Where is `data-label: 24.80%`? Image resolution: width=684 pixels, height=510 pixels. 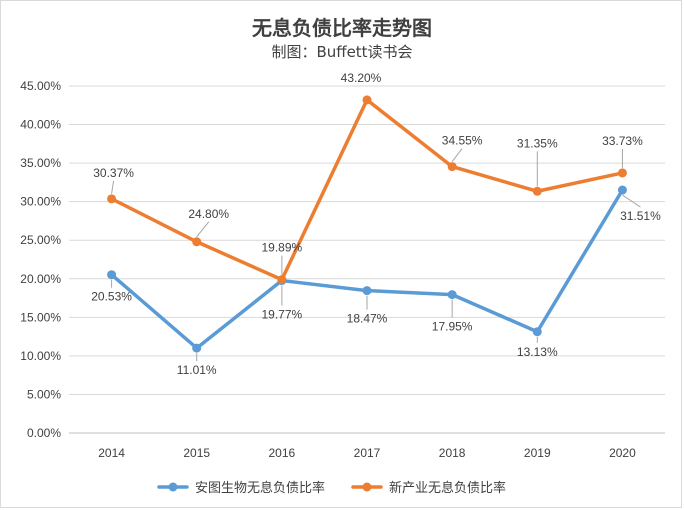 data-label: 24.80% is located at coordinates (208, 214).